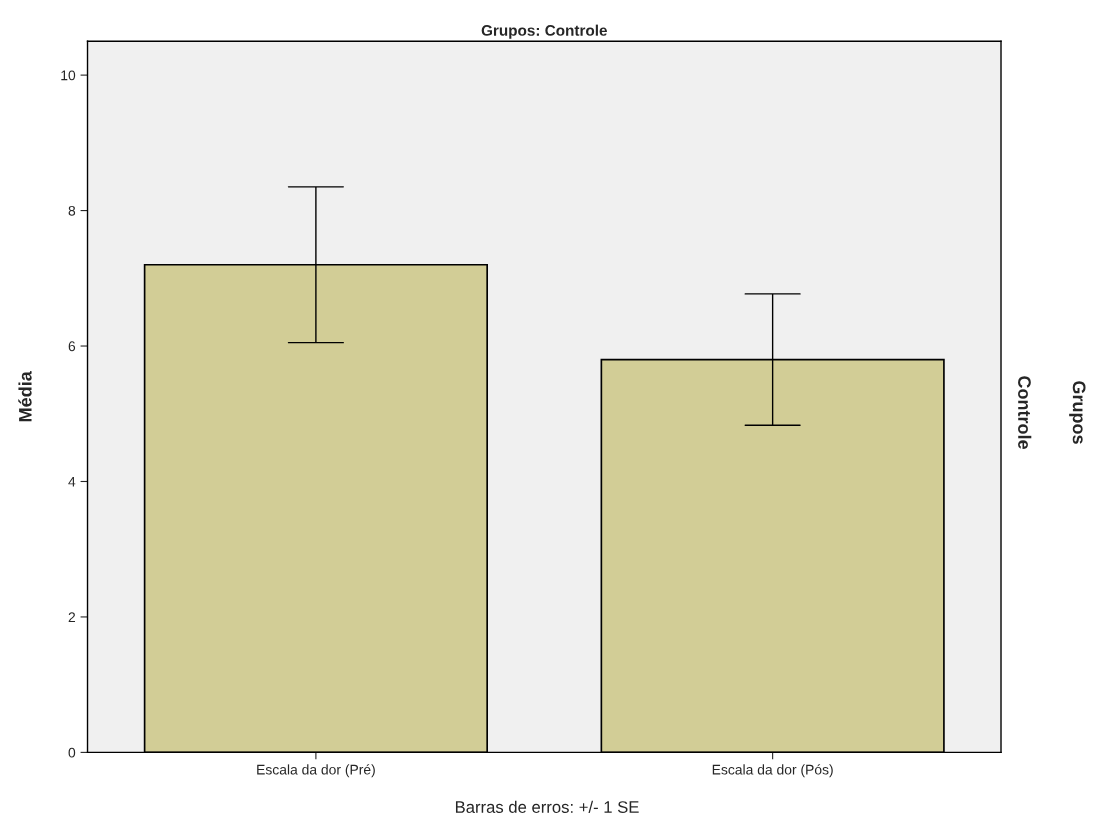  I want to click on y-tick-label: 2, so click(72, 617).